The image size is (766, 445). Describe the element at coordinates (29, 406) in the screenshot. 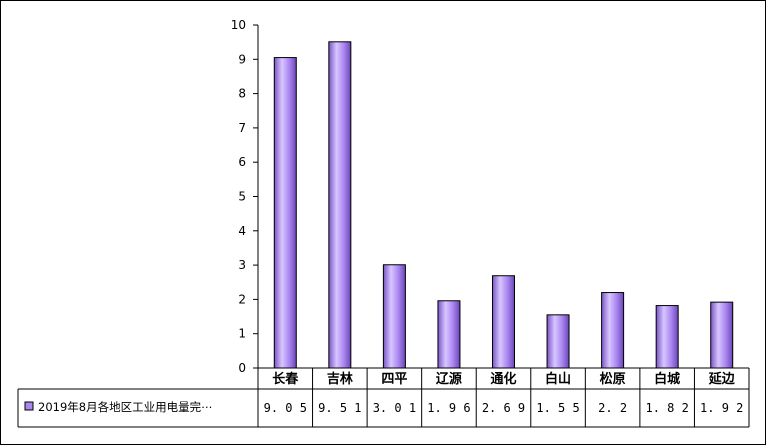

I see `legend-swatch` at that location.